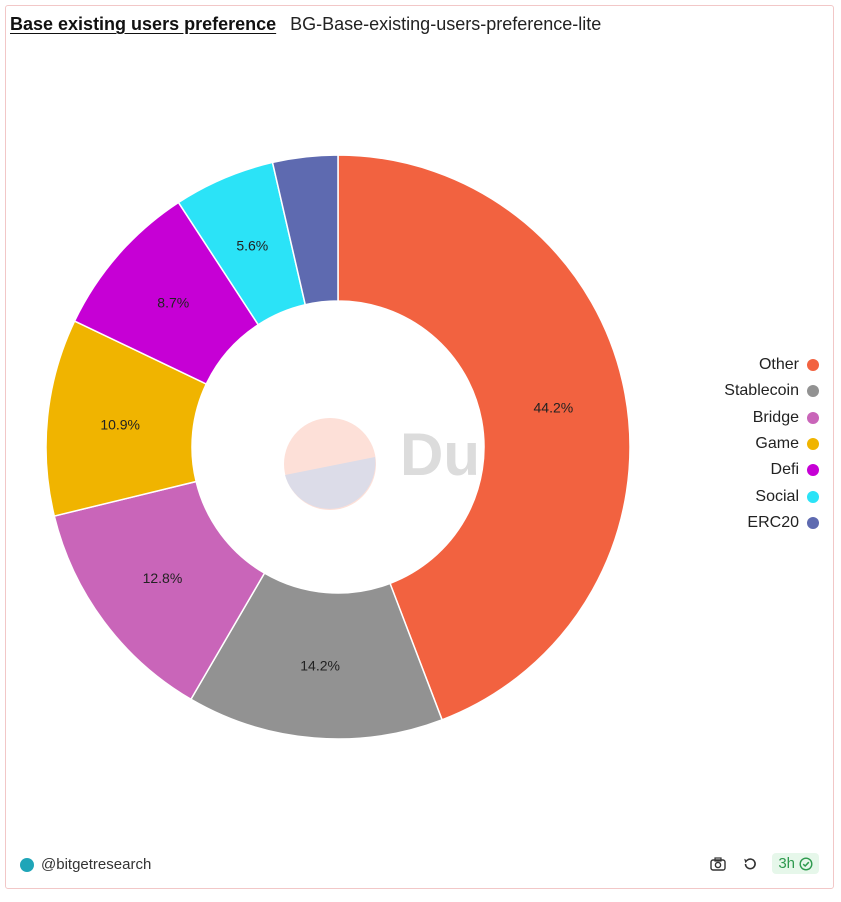 The image size is (841, 902). Describe the element at coordinates (330, 464) in the screenshot. I see `dune-logo-icon` at that location.